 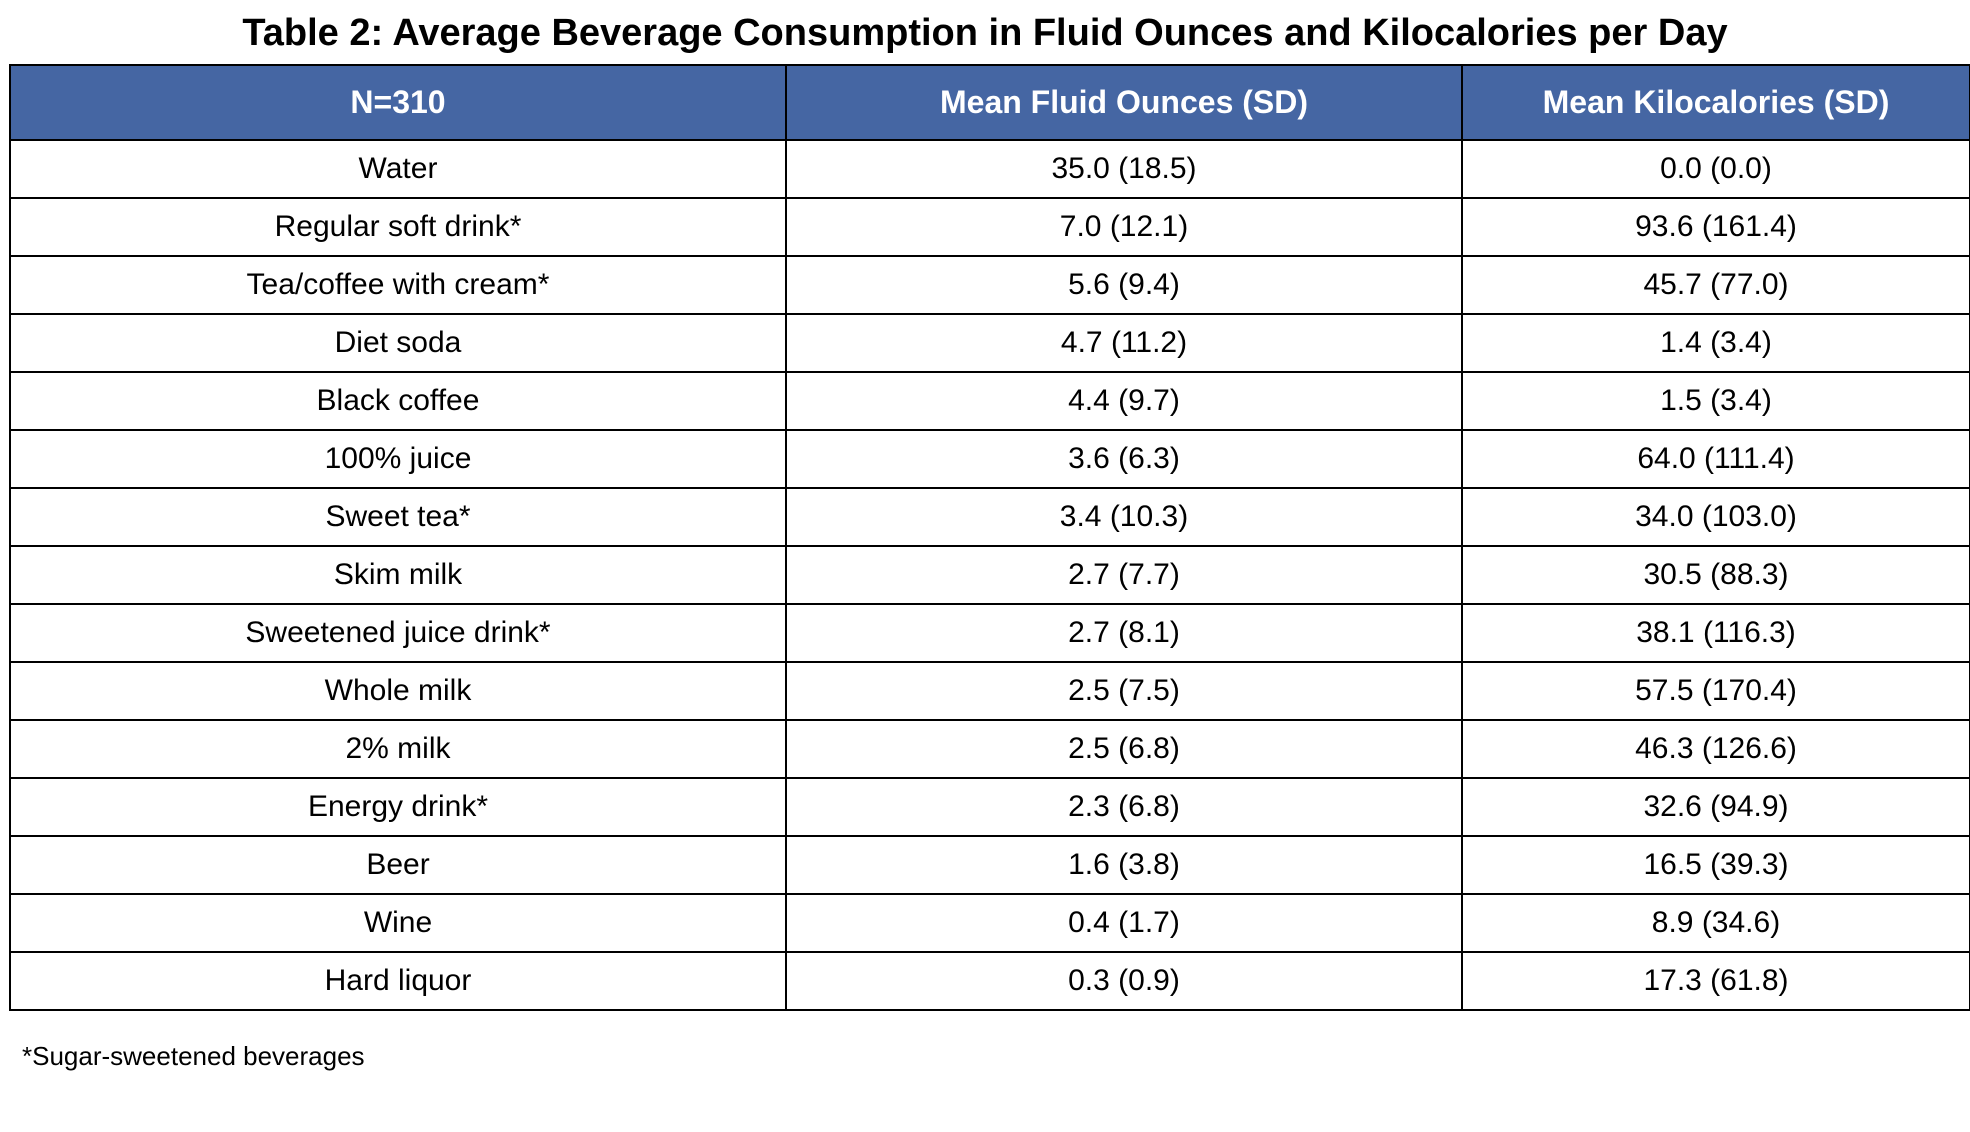 I want to click on table-row: 2% milk 2.5 (6.8) 46.3 (126.6), so click(x=989, y=749).